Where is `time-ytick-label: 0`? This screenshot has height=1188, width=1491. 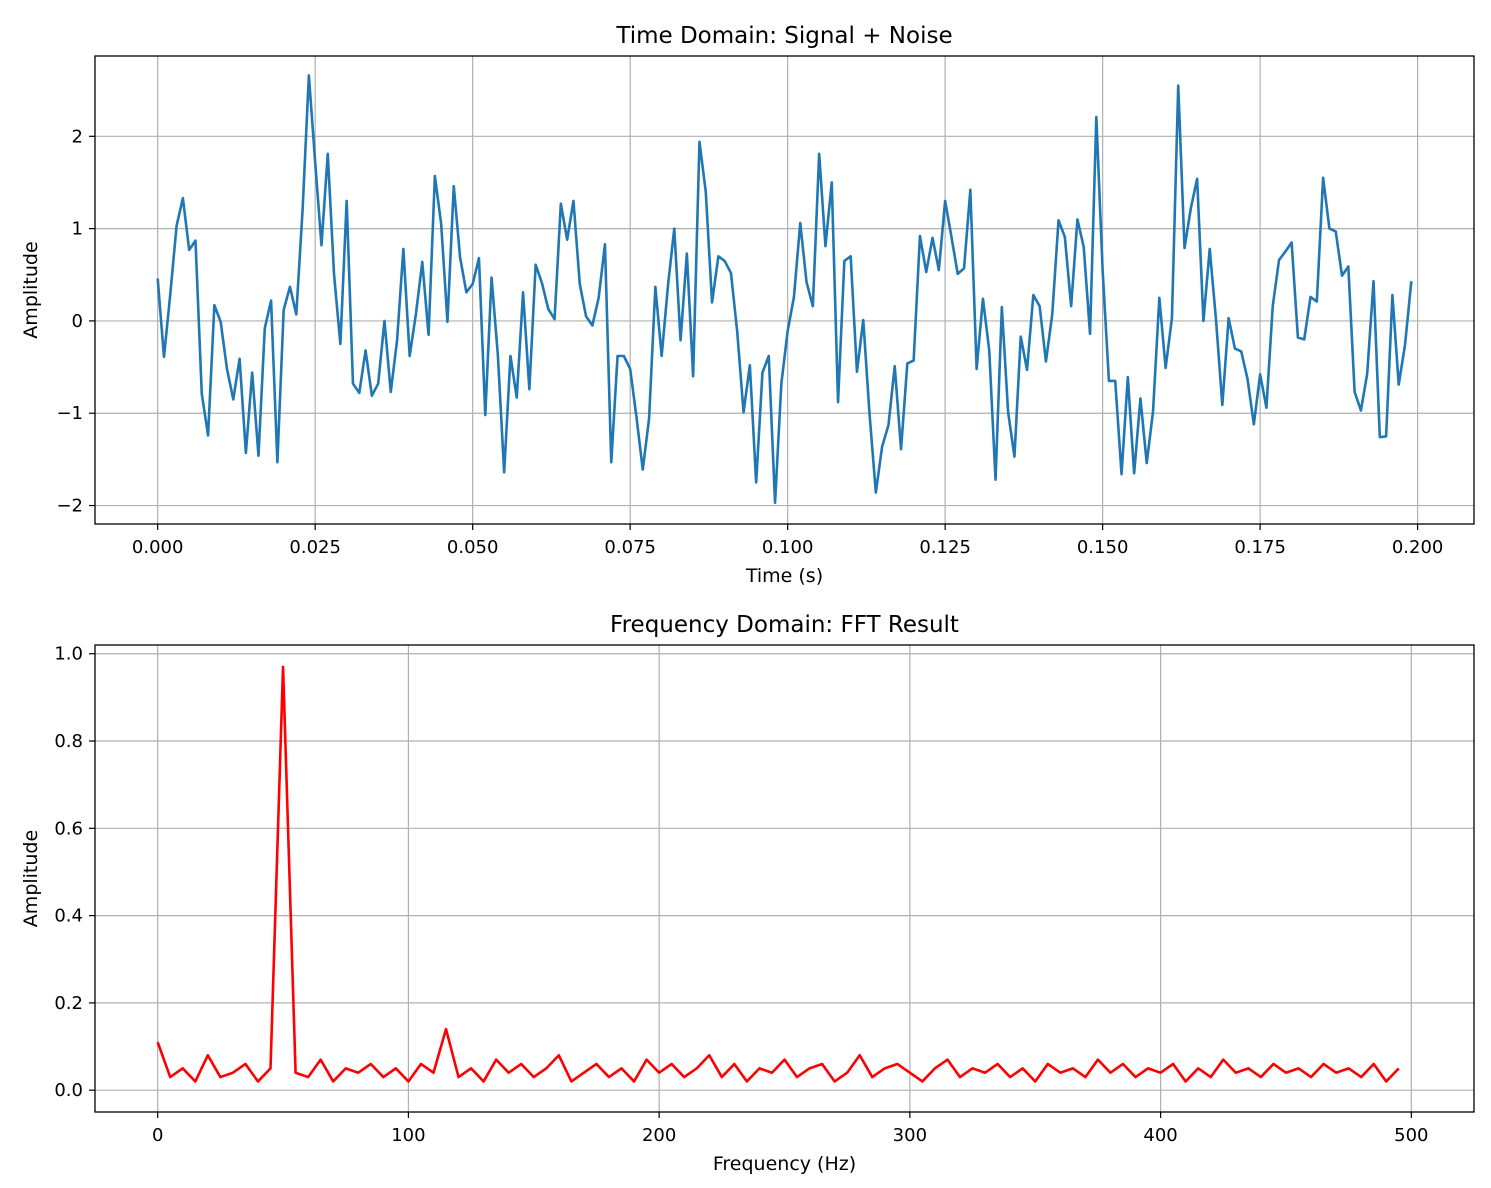 time-ytick-label: 0 is located at coordinates (77, 321).